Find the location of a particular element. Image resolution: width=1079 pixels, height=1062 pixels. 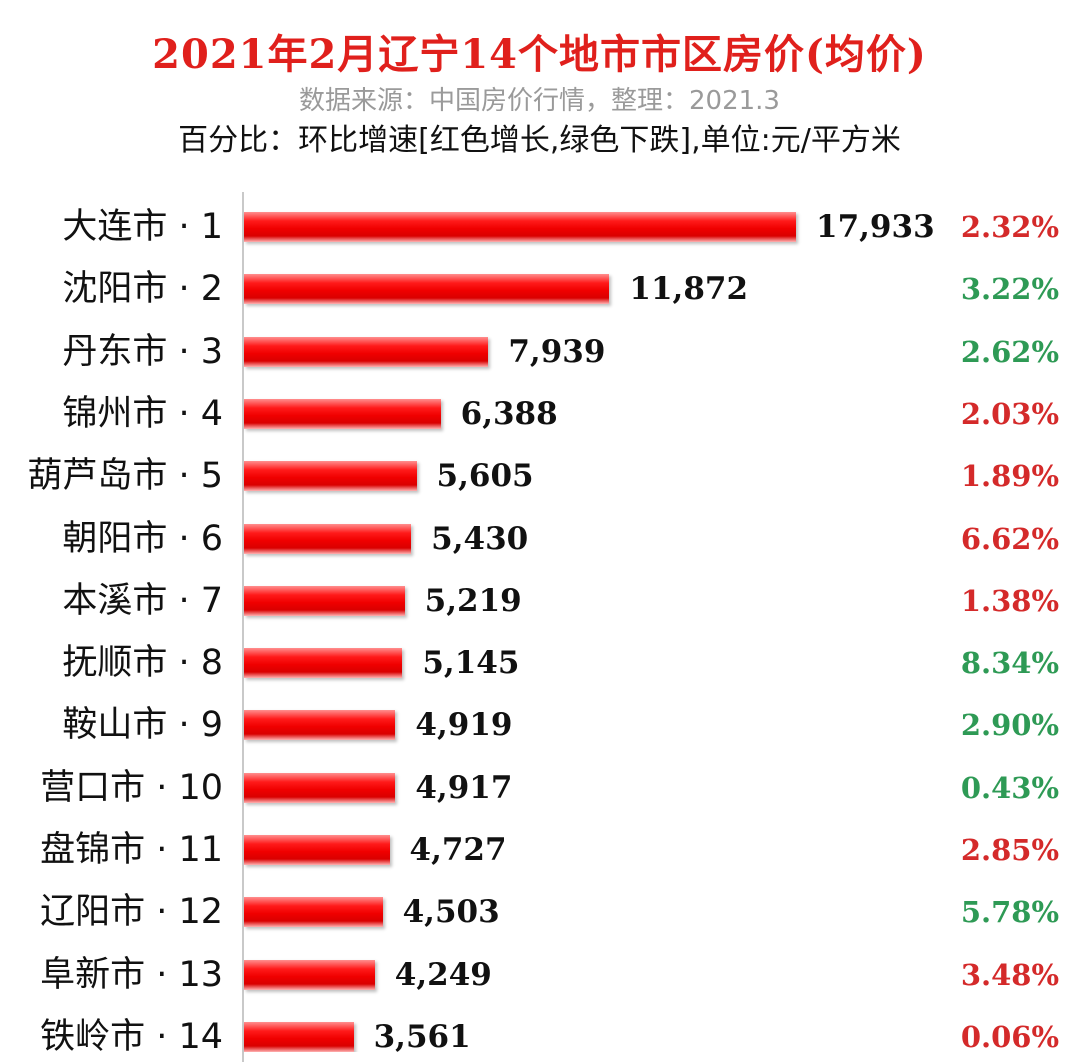

value-label: 17,933 is located at coordinates (875, 227).